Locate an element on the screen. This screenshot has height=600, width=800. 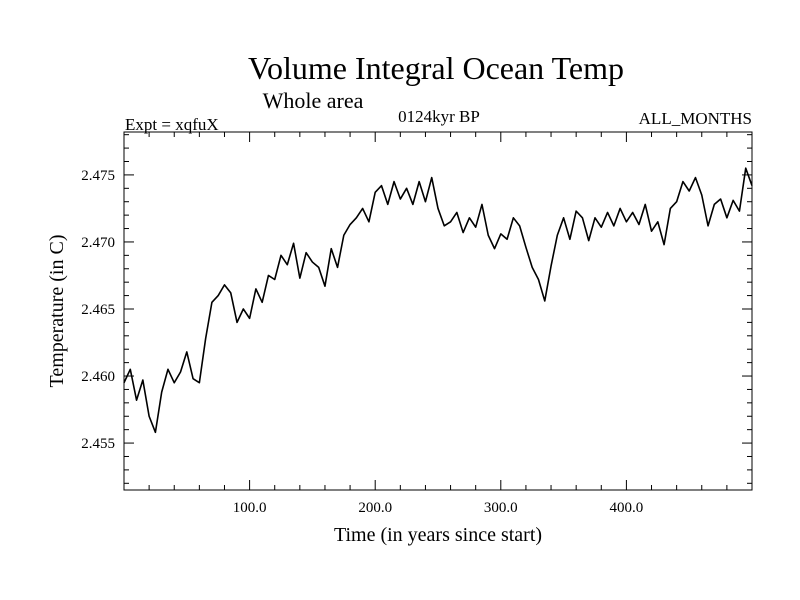
experiment-label: Expt = xqfuX is located at coordinates (172, 124).